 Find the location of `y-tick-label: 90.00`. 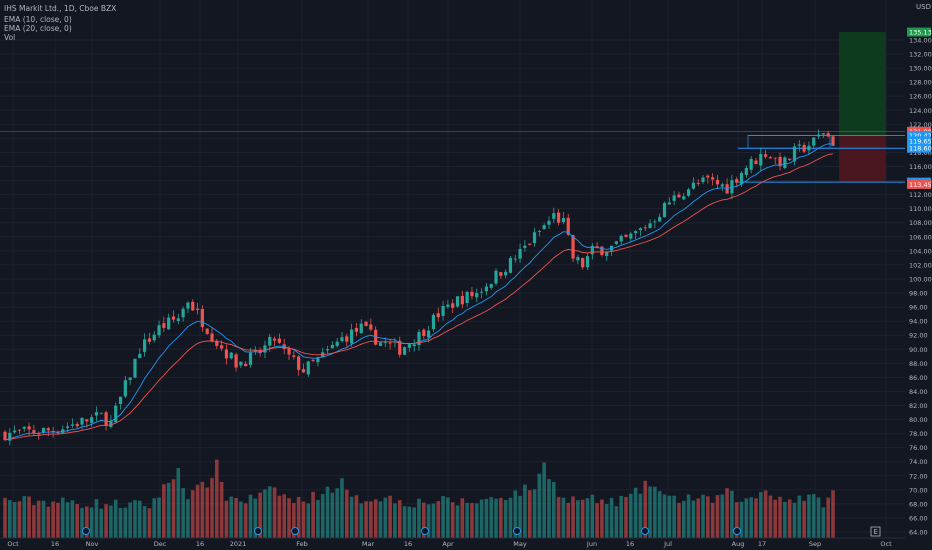

y-tick-label: 90.00 is located at coordinates (918, 350).